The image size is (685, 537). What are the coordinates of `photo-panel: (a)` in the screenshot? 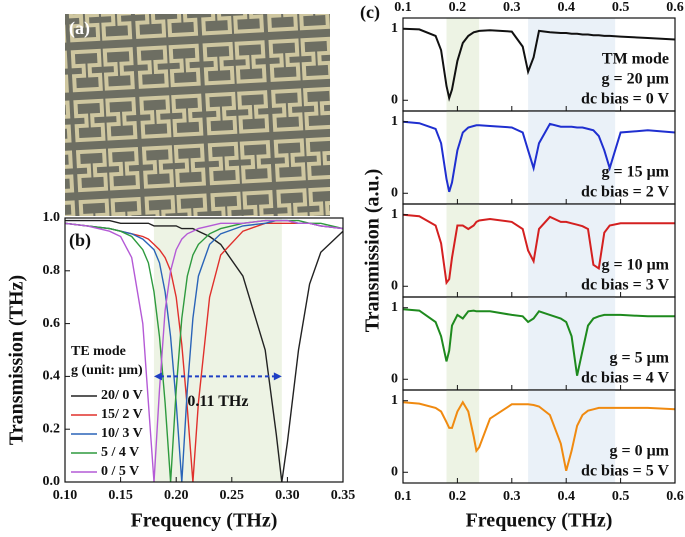 It's located at (197, 115).